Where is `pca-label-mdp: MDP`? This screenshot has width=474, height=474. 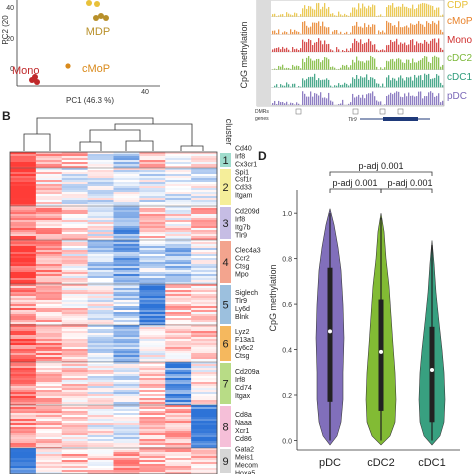
pca-label-mdp: MDP is located at coordinates (98, 32).